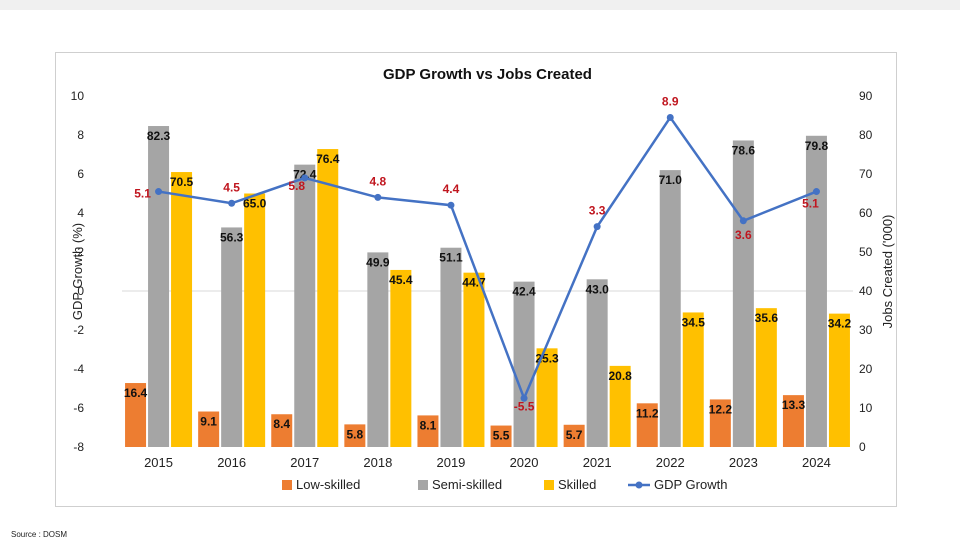 This screenshot has height=545, width=960. I want to click on chart-title: GDP Growth vs Jobs Created, so click(487, 74).